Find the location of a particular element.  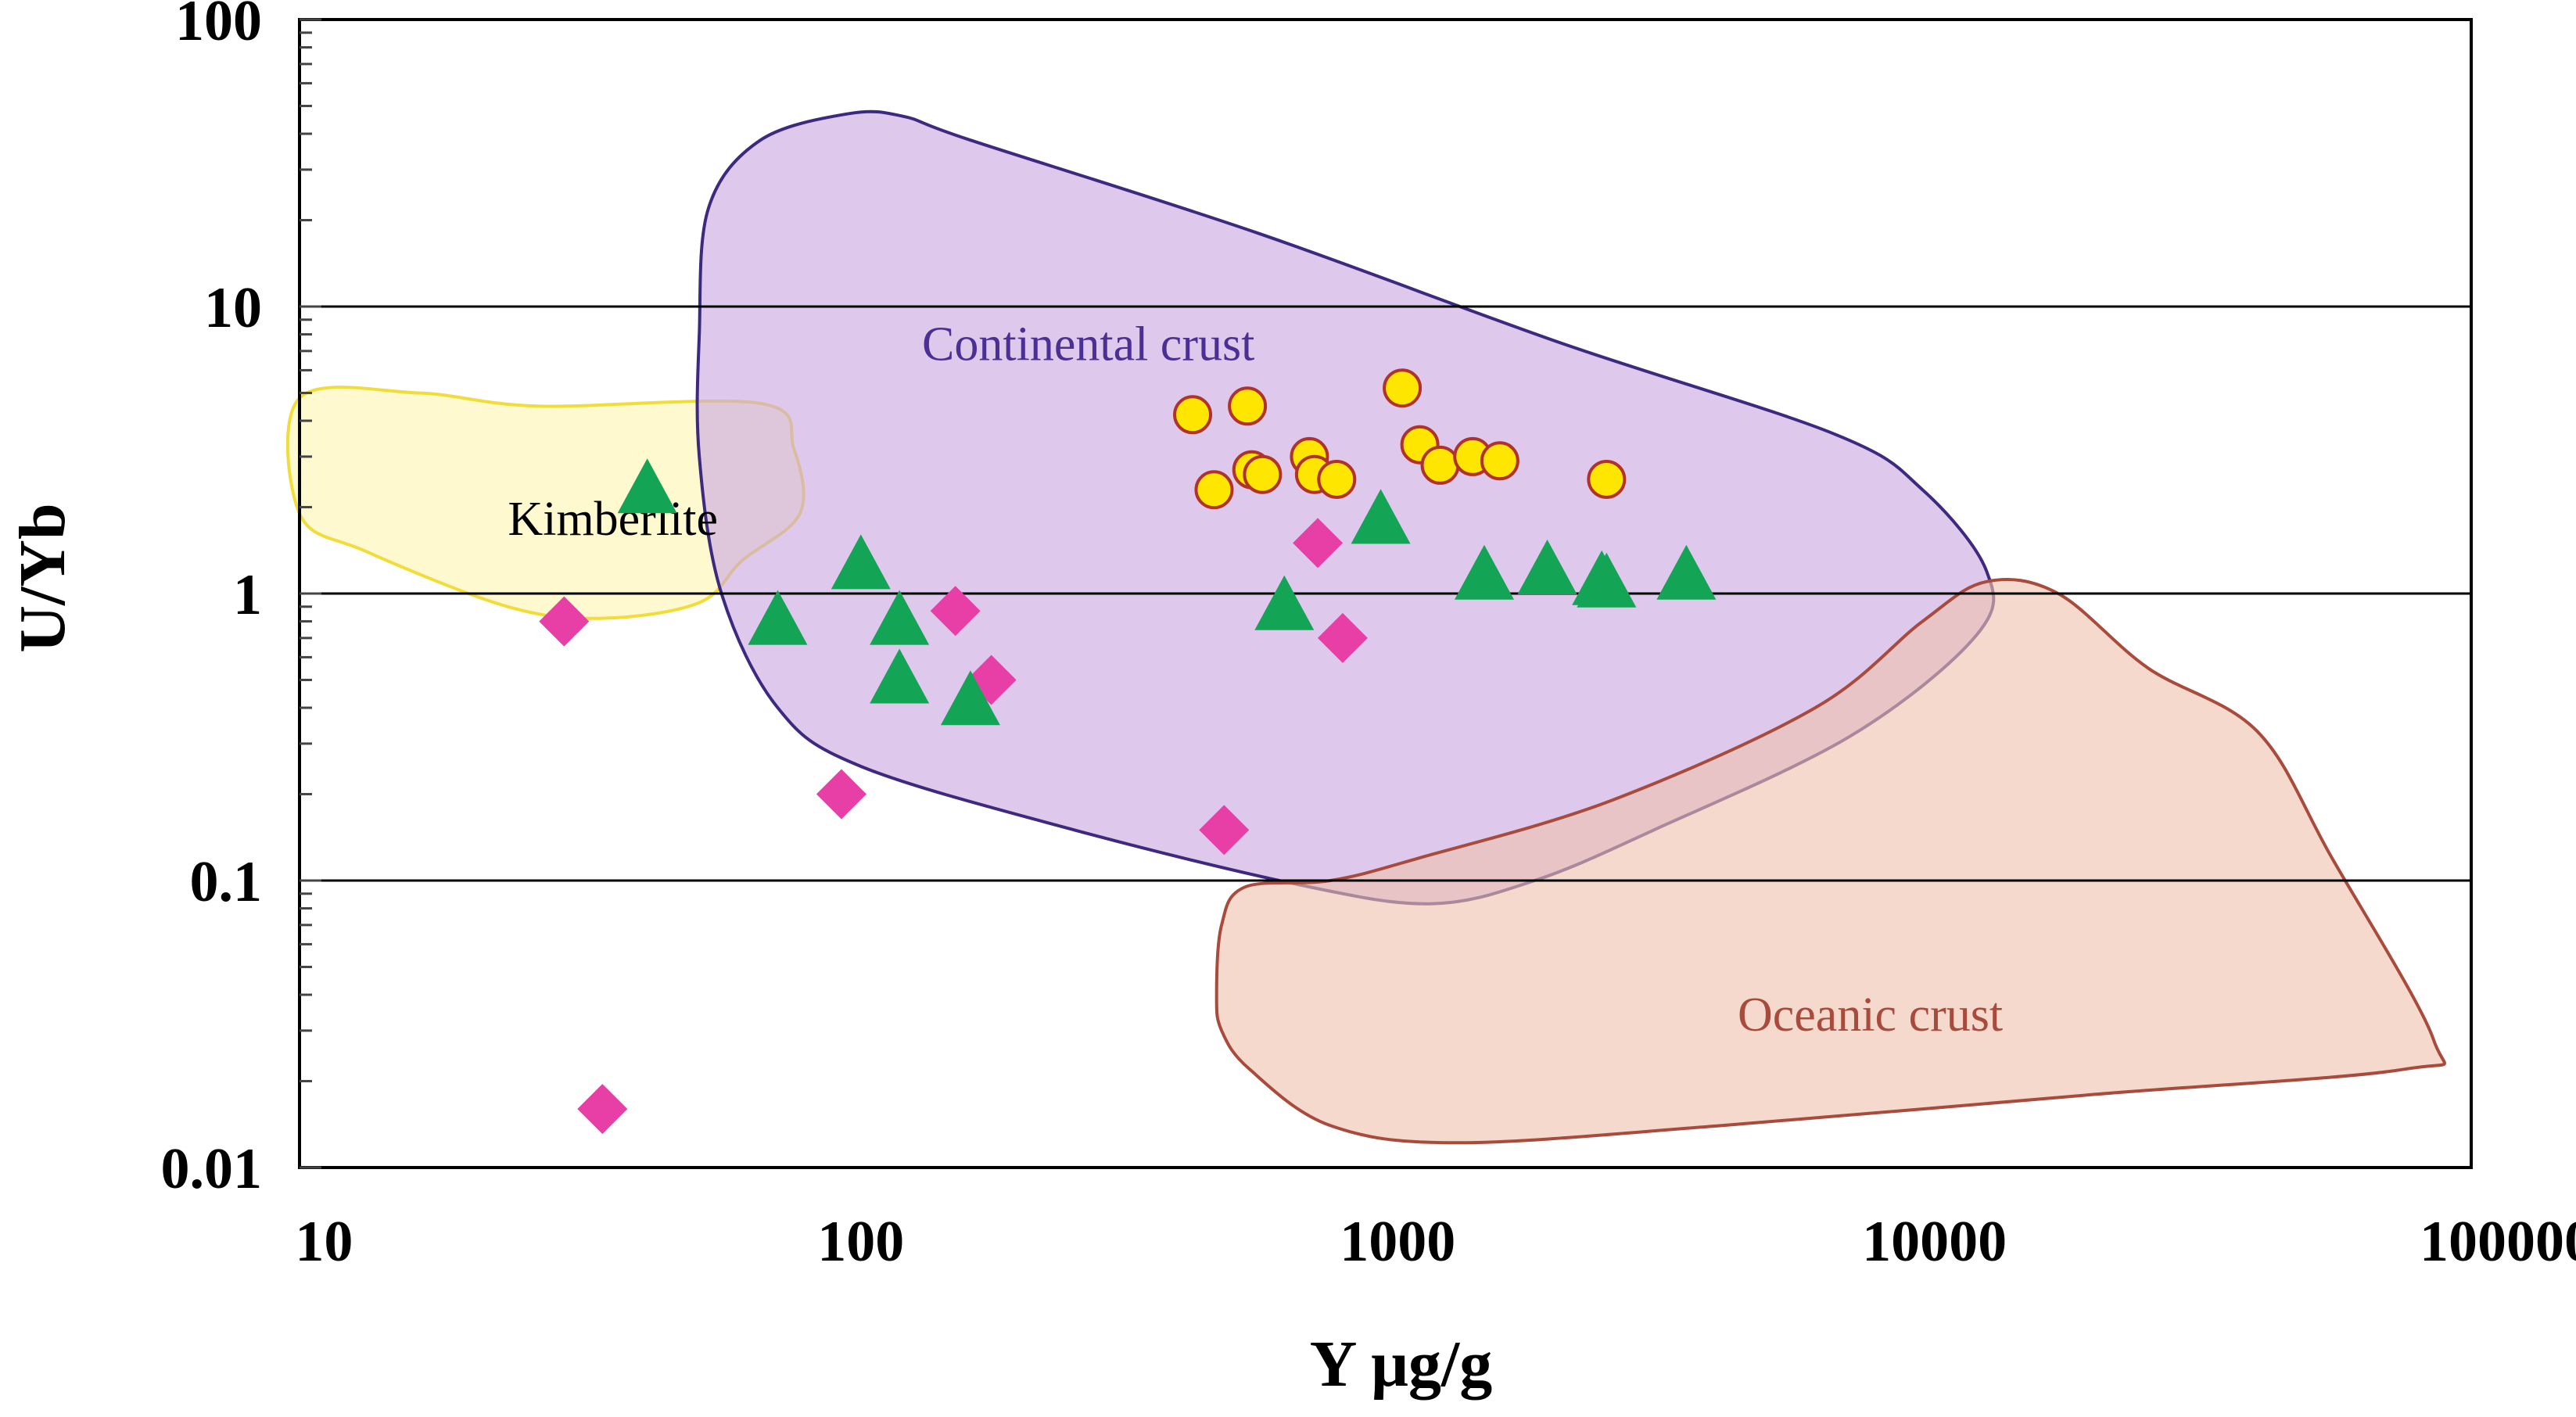

y-axis-label: U/Yb is located at coordinates (42, 578).